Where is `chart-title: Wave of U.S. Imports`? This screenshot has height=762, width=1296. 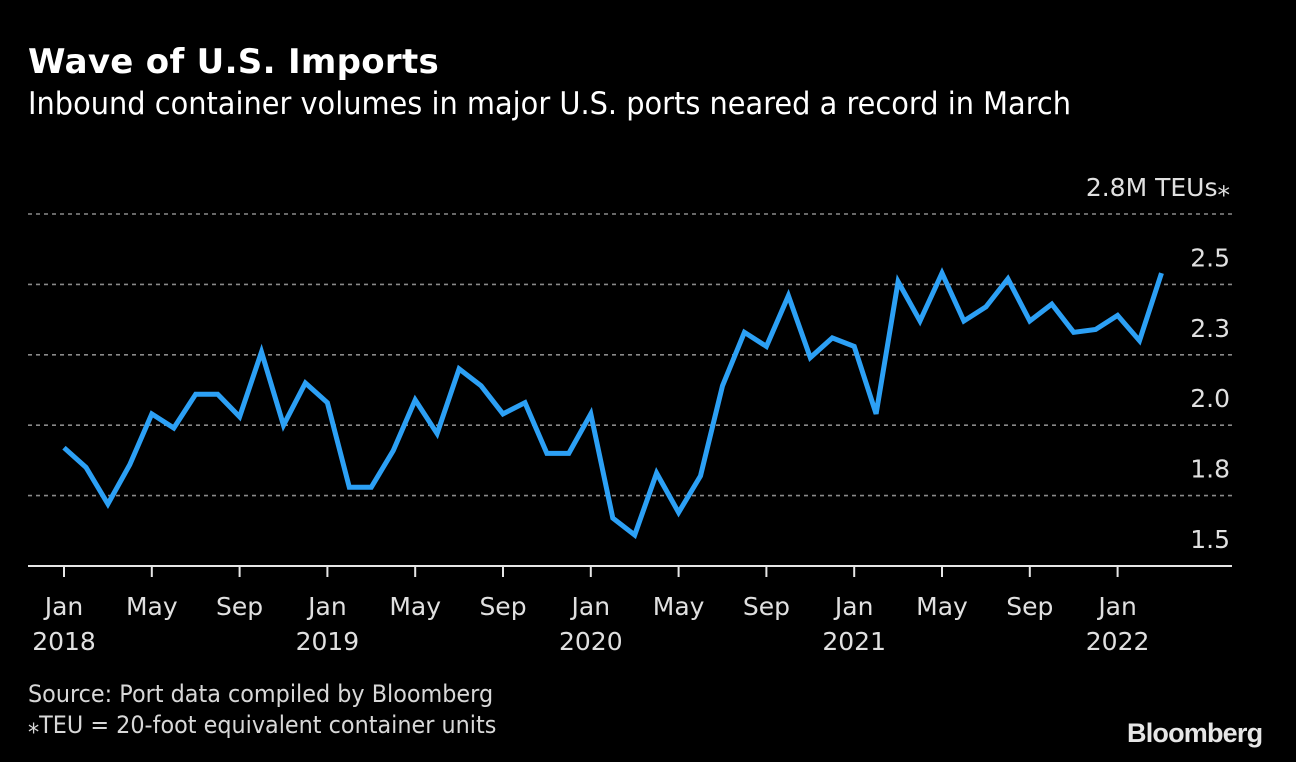
chart-title: Wave of U.S. Imports is located at coordinates (234, 62).